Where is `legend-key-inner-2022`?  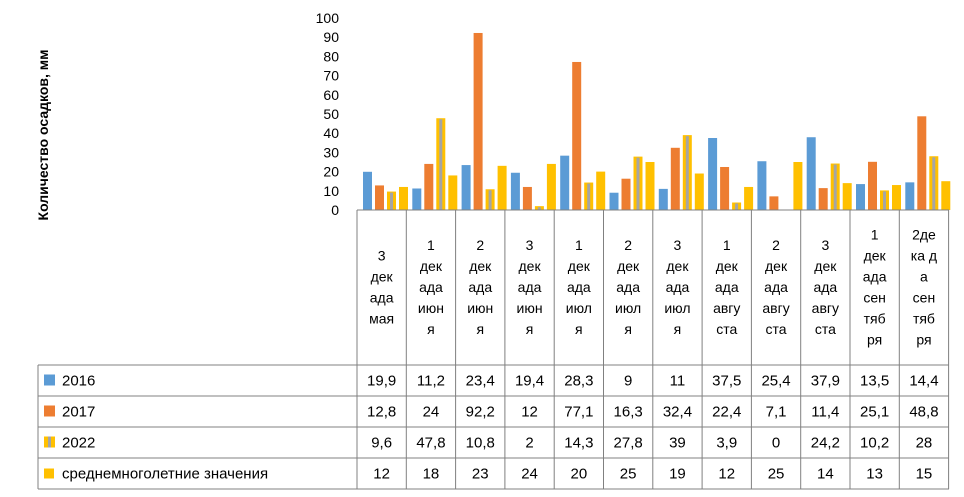 legend-key-inner-2022 is located at coordinates (49, 442).